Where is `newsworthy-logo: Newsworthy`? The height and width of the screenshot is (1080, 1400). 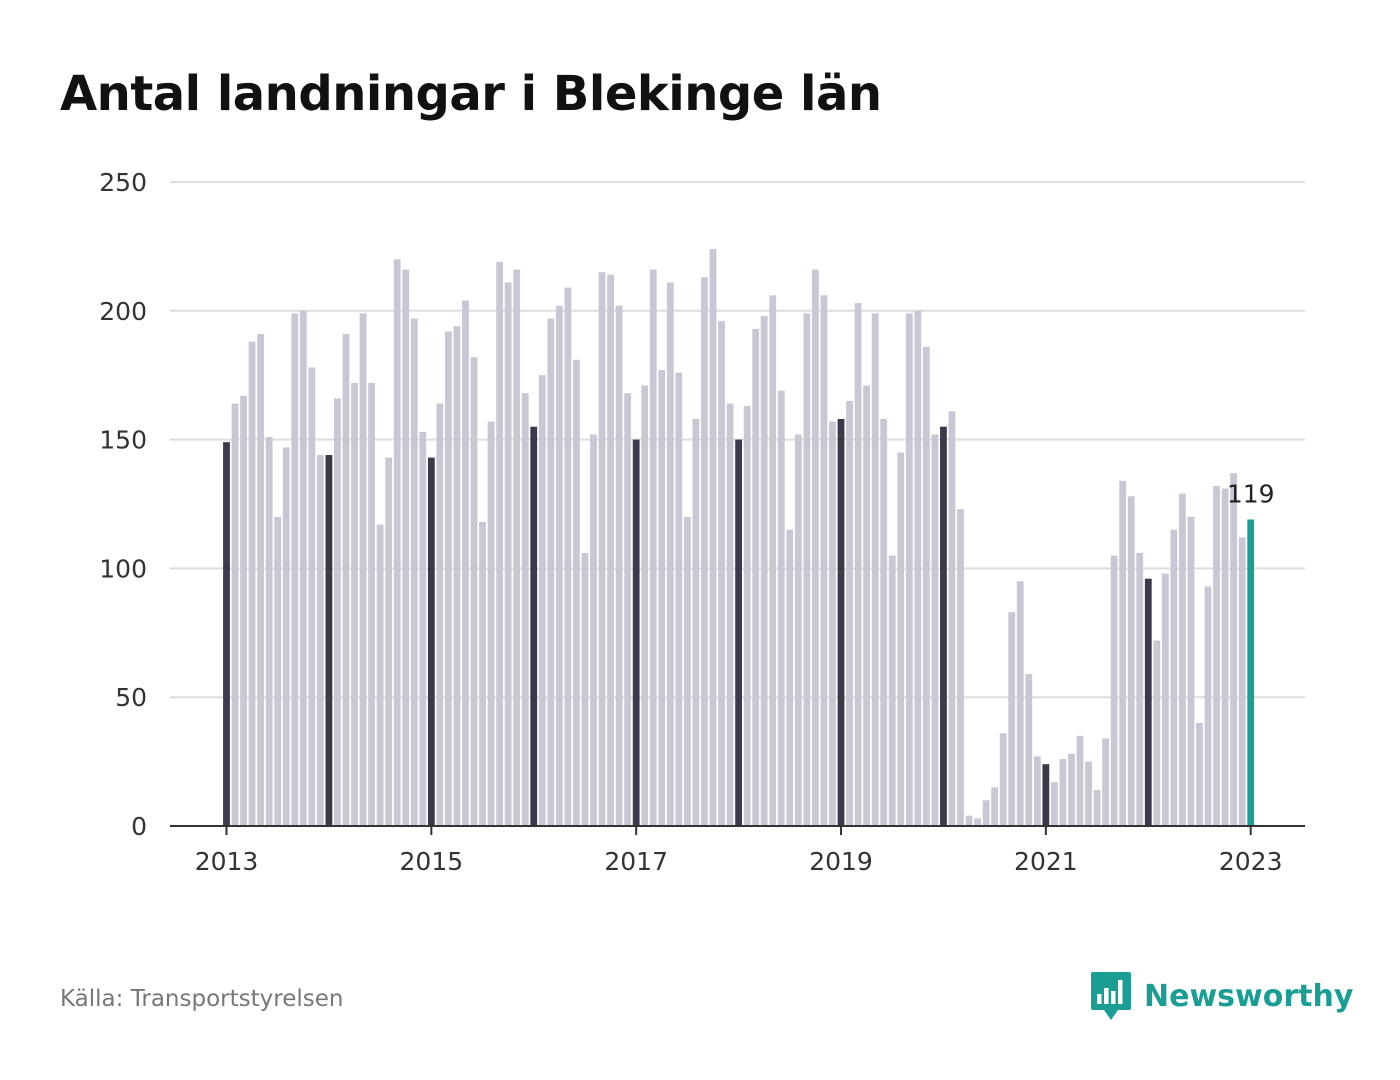 newsworthy-logo: Newsworthy is located at coordinates (1221, 996).